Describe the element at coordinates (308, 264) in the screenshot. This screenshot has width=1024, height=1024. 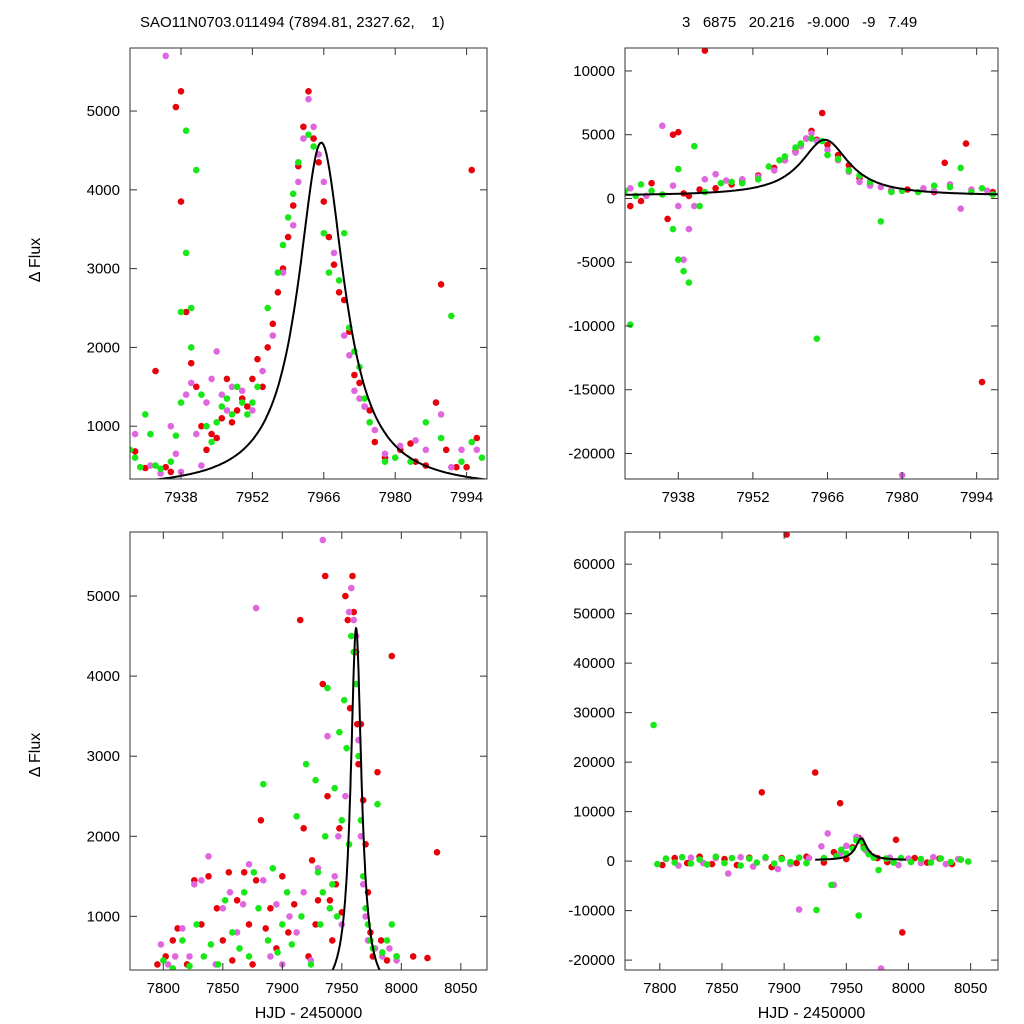
I see `points-group` at that location.